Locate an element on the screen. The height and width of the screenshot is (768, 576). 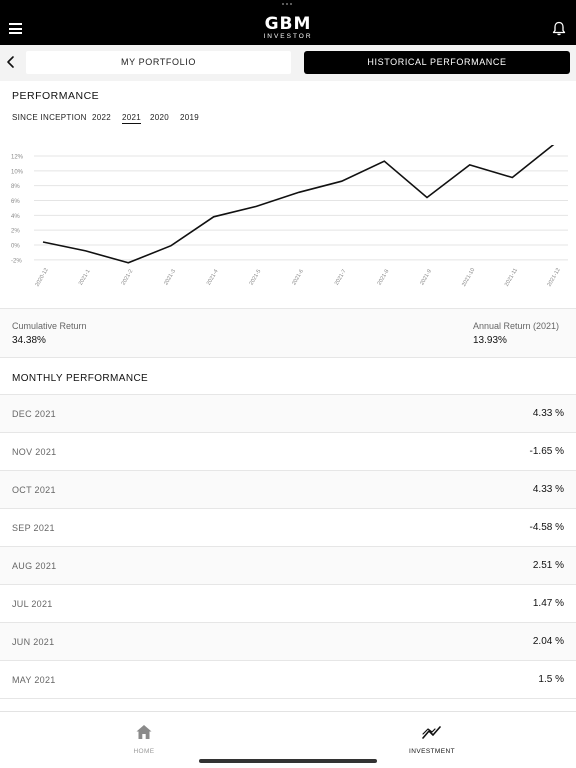
bottom-navigation: HOME INVESTMENT is located at coordinates (288, 739).